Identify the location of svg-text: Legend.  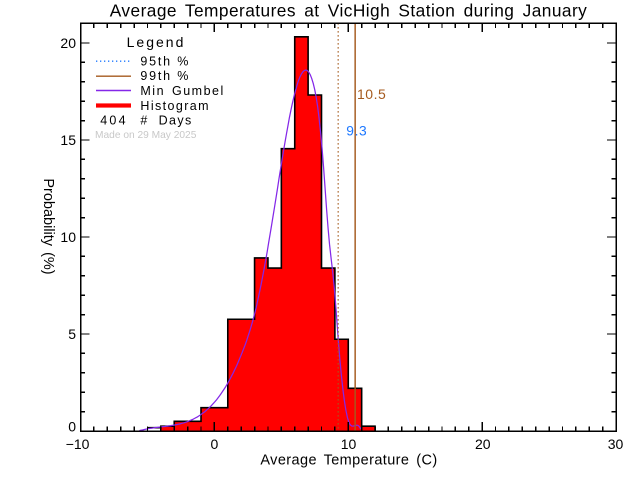
(156, 42).